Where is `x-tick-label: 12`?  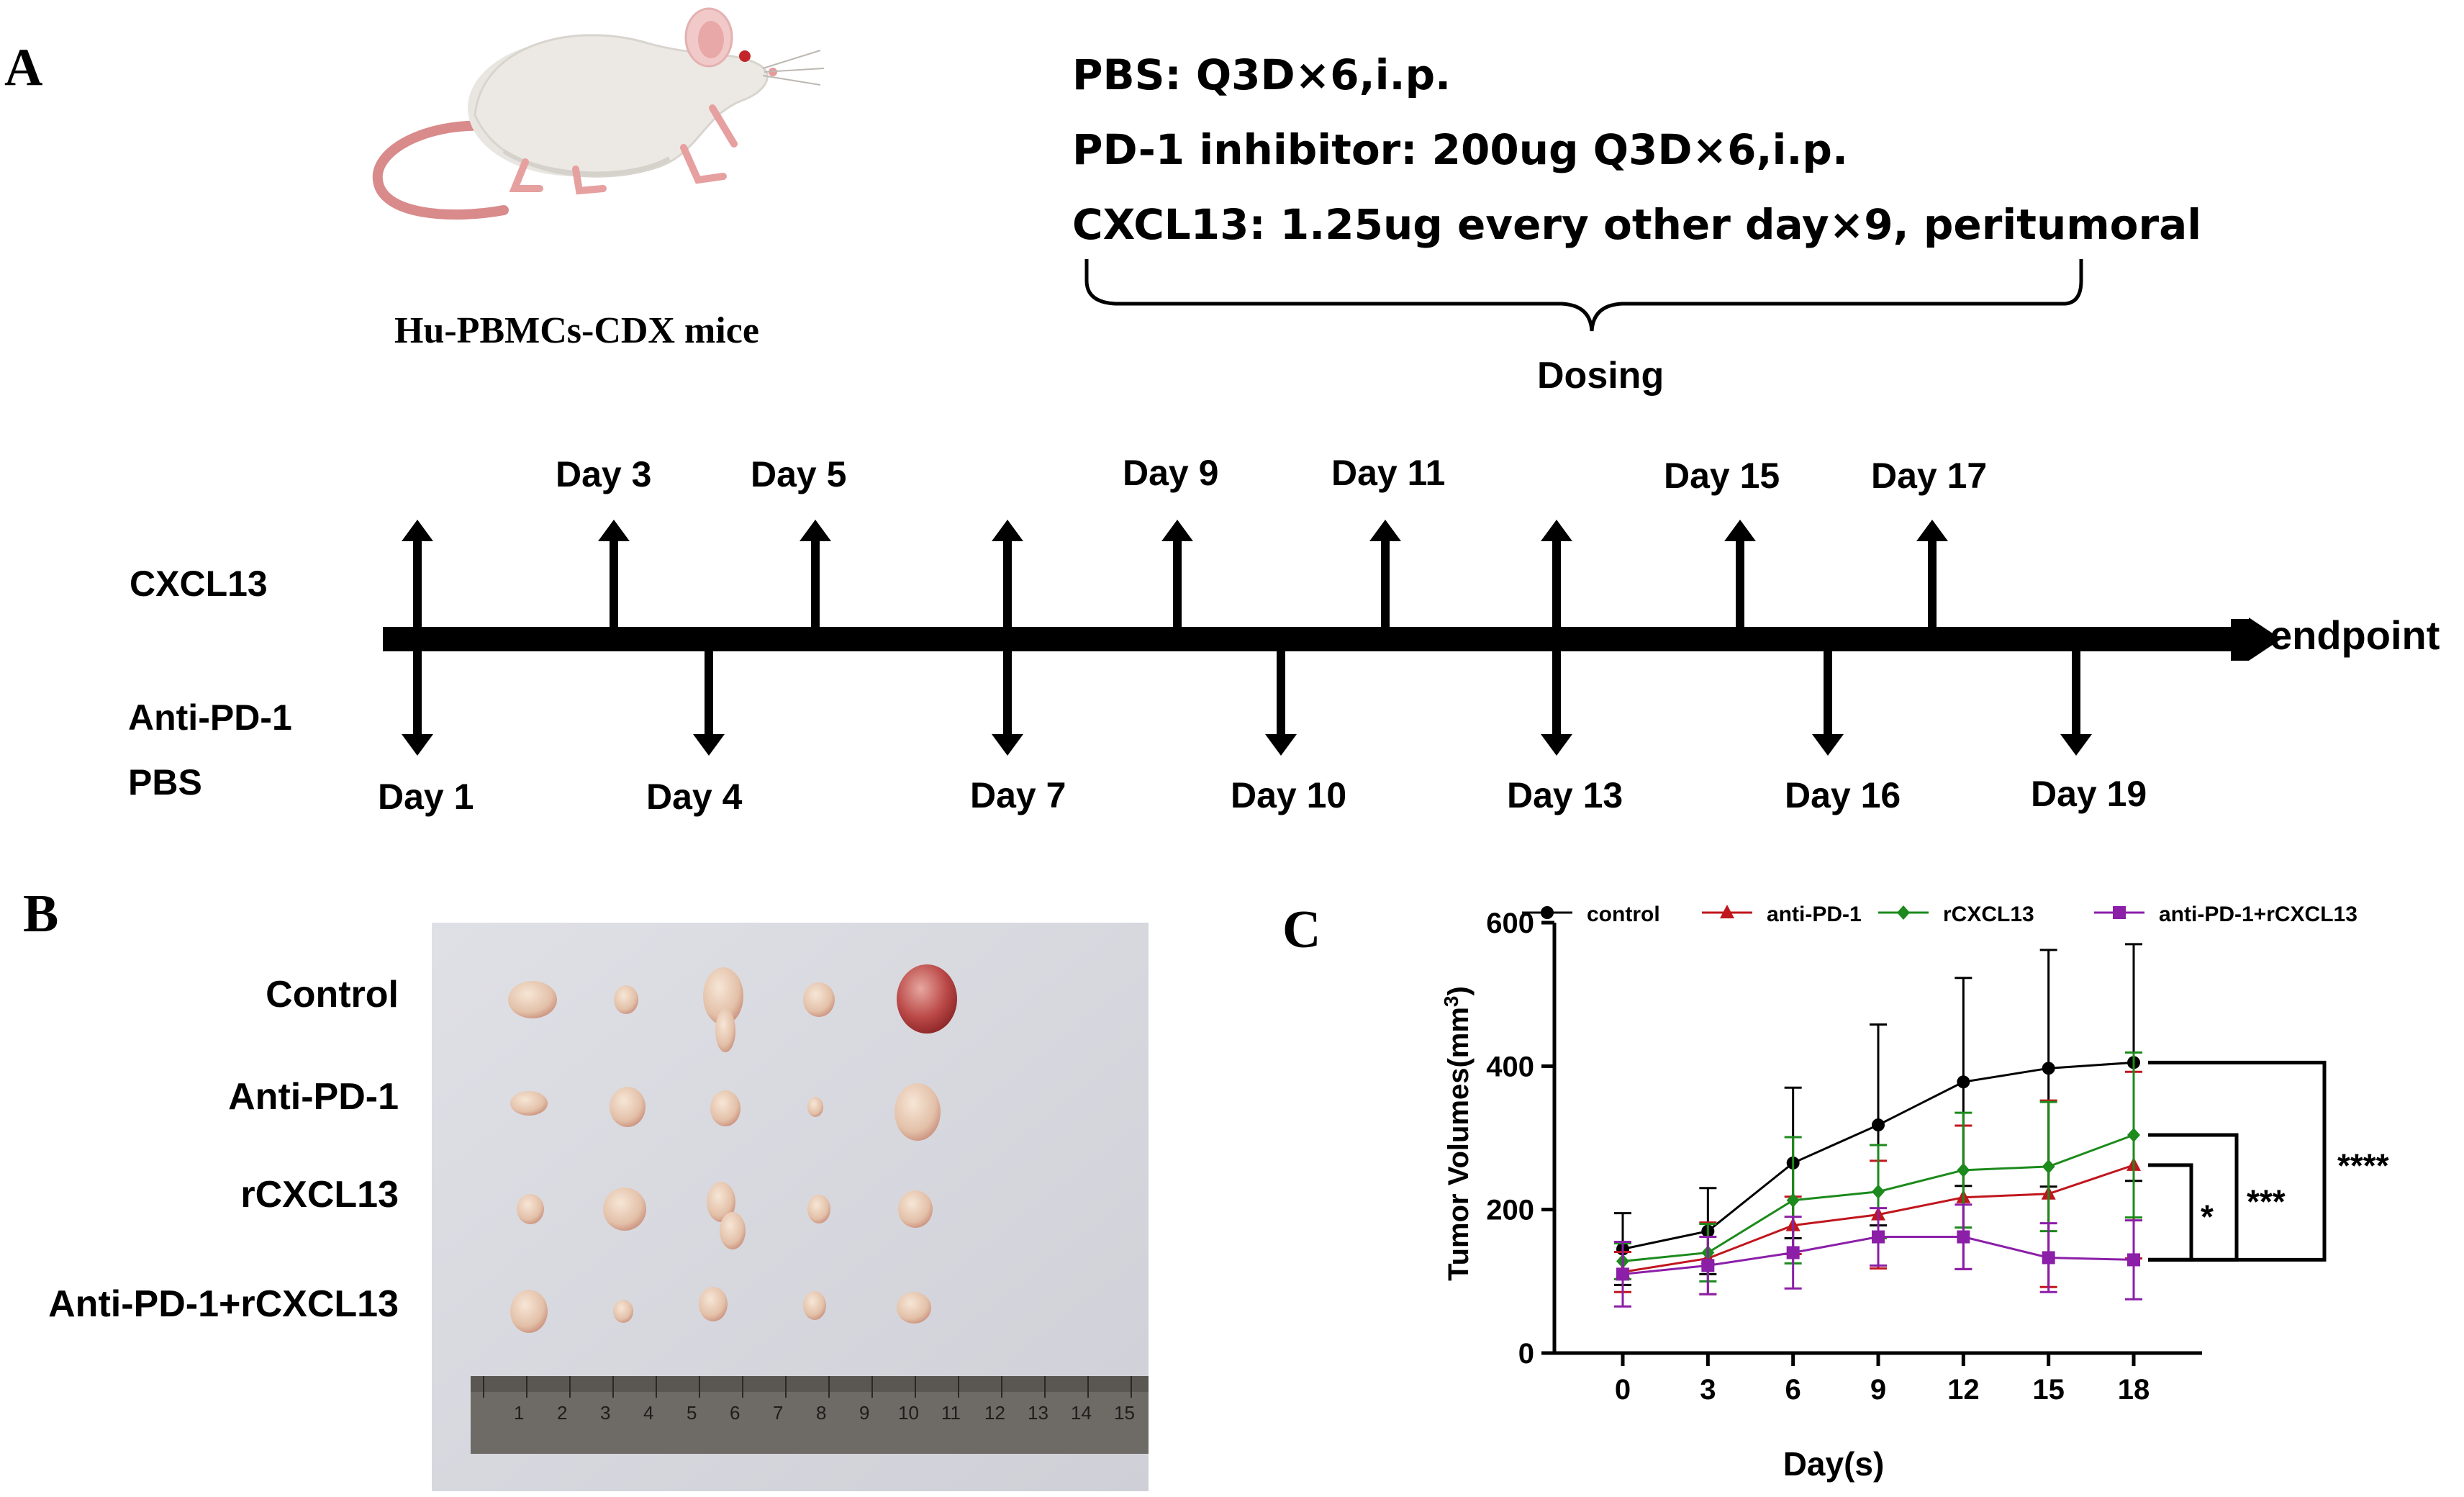 x-tick-label: 12 is located at coordinates (1963, 1390).